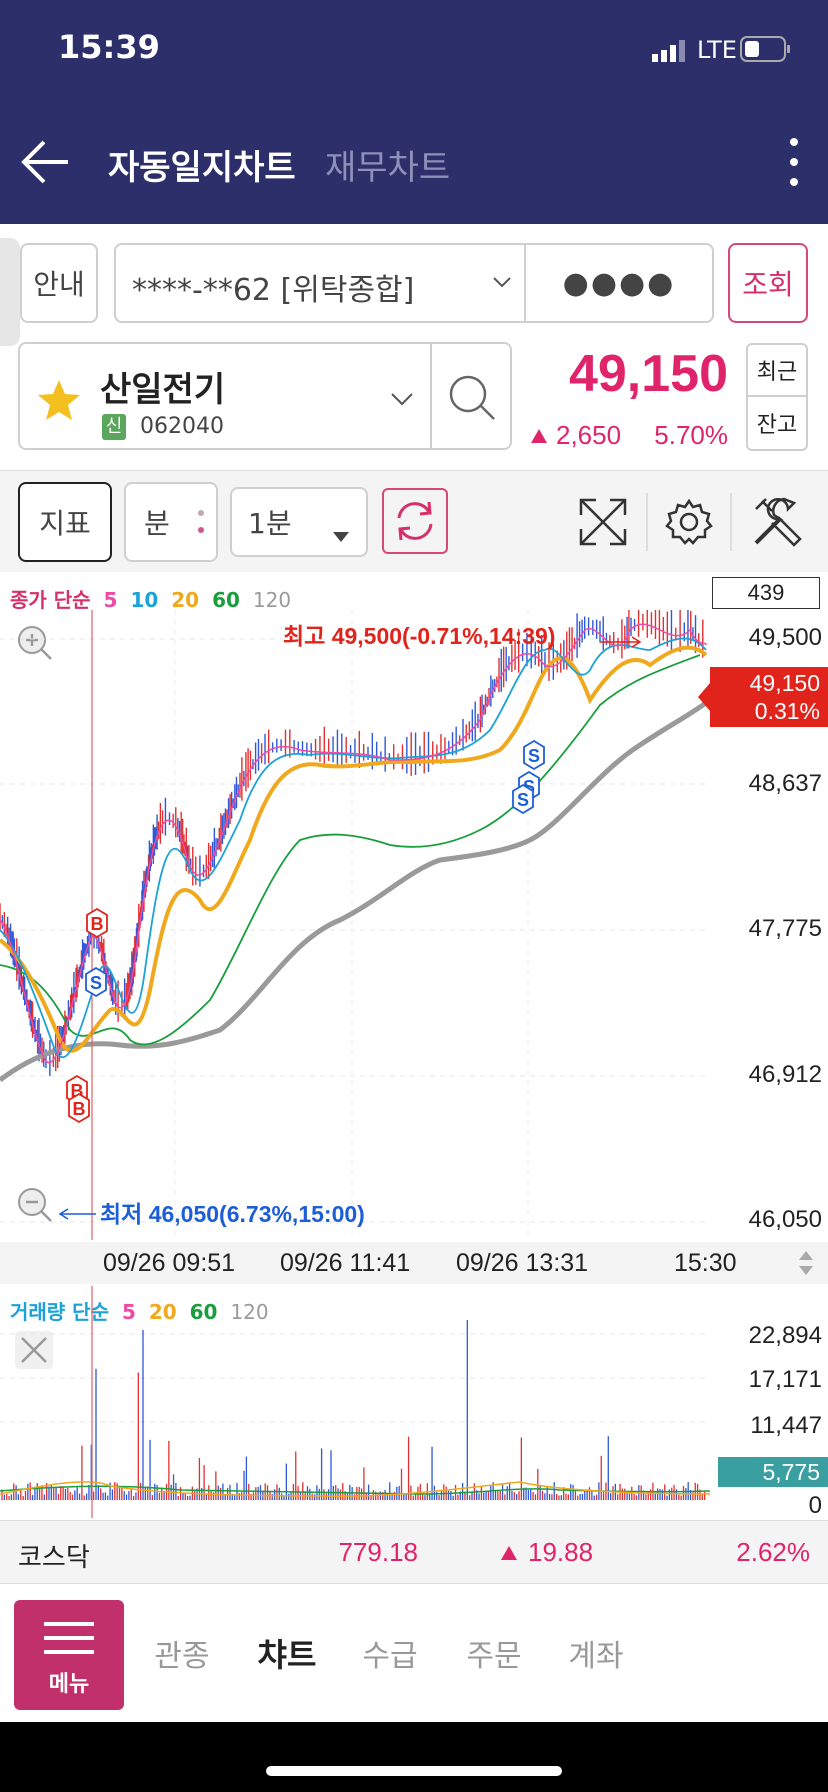 This screenshot has width=828, height=1792. I want to click on interval-select: 1분, so click(299, 522).